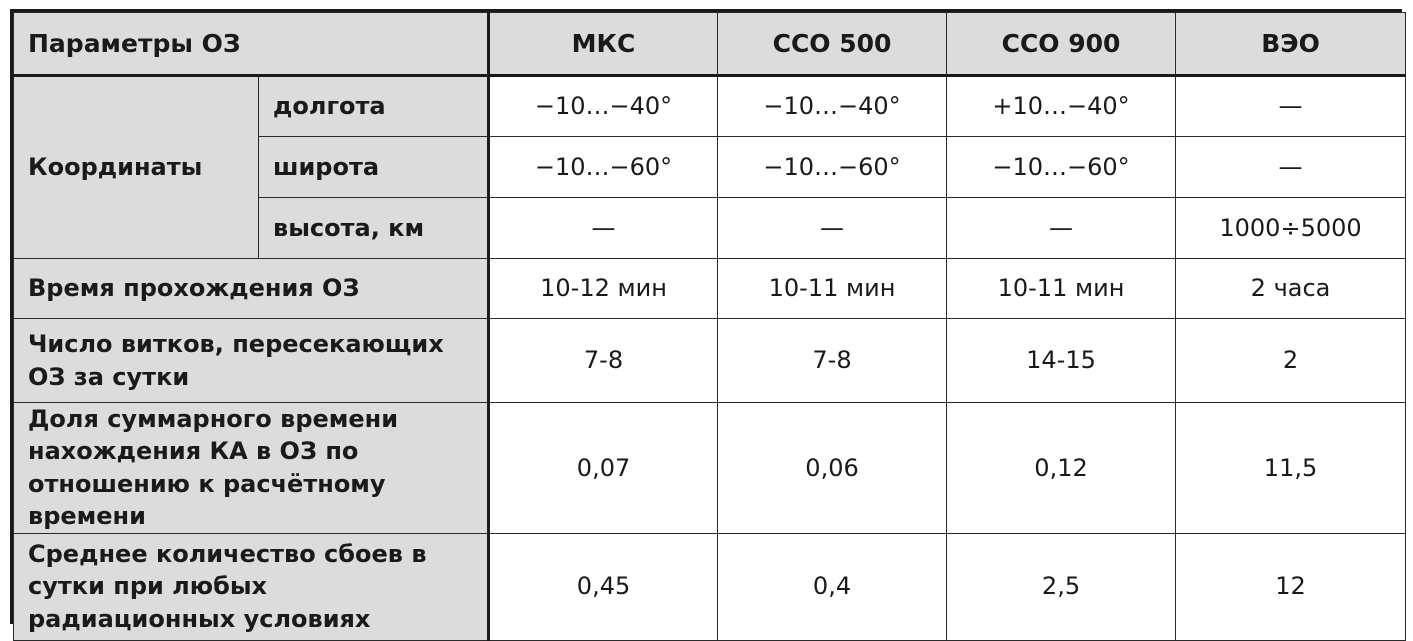  I want to click on table-header-row: Параметры ОЗ МКС ССО 500 ССО 900 ВЭО, so click(709, 44).